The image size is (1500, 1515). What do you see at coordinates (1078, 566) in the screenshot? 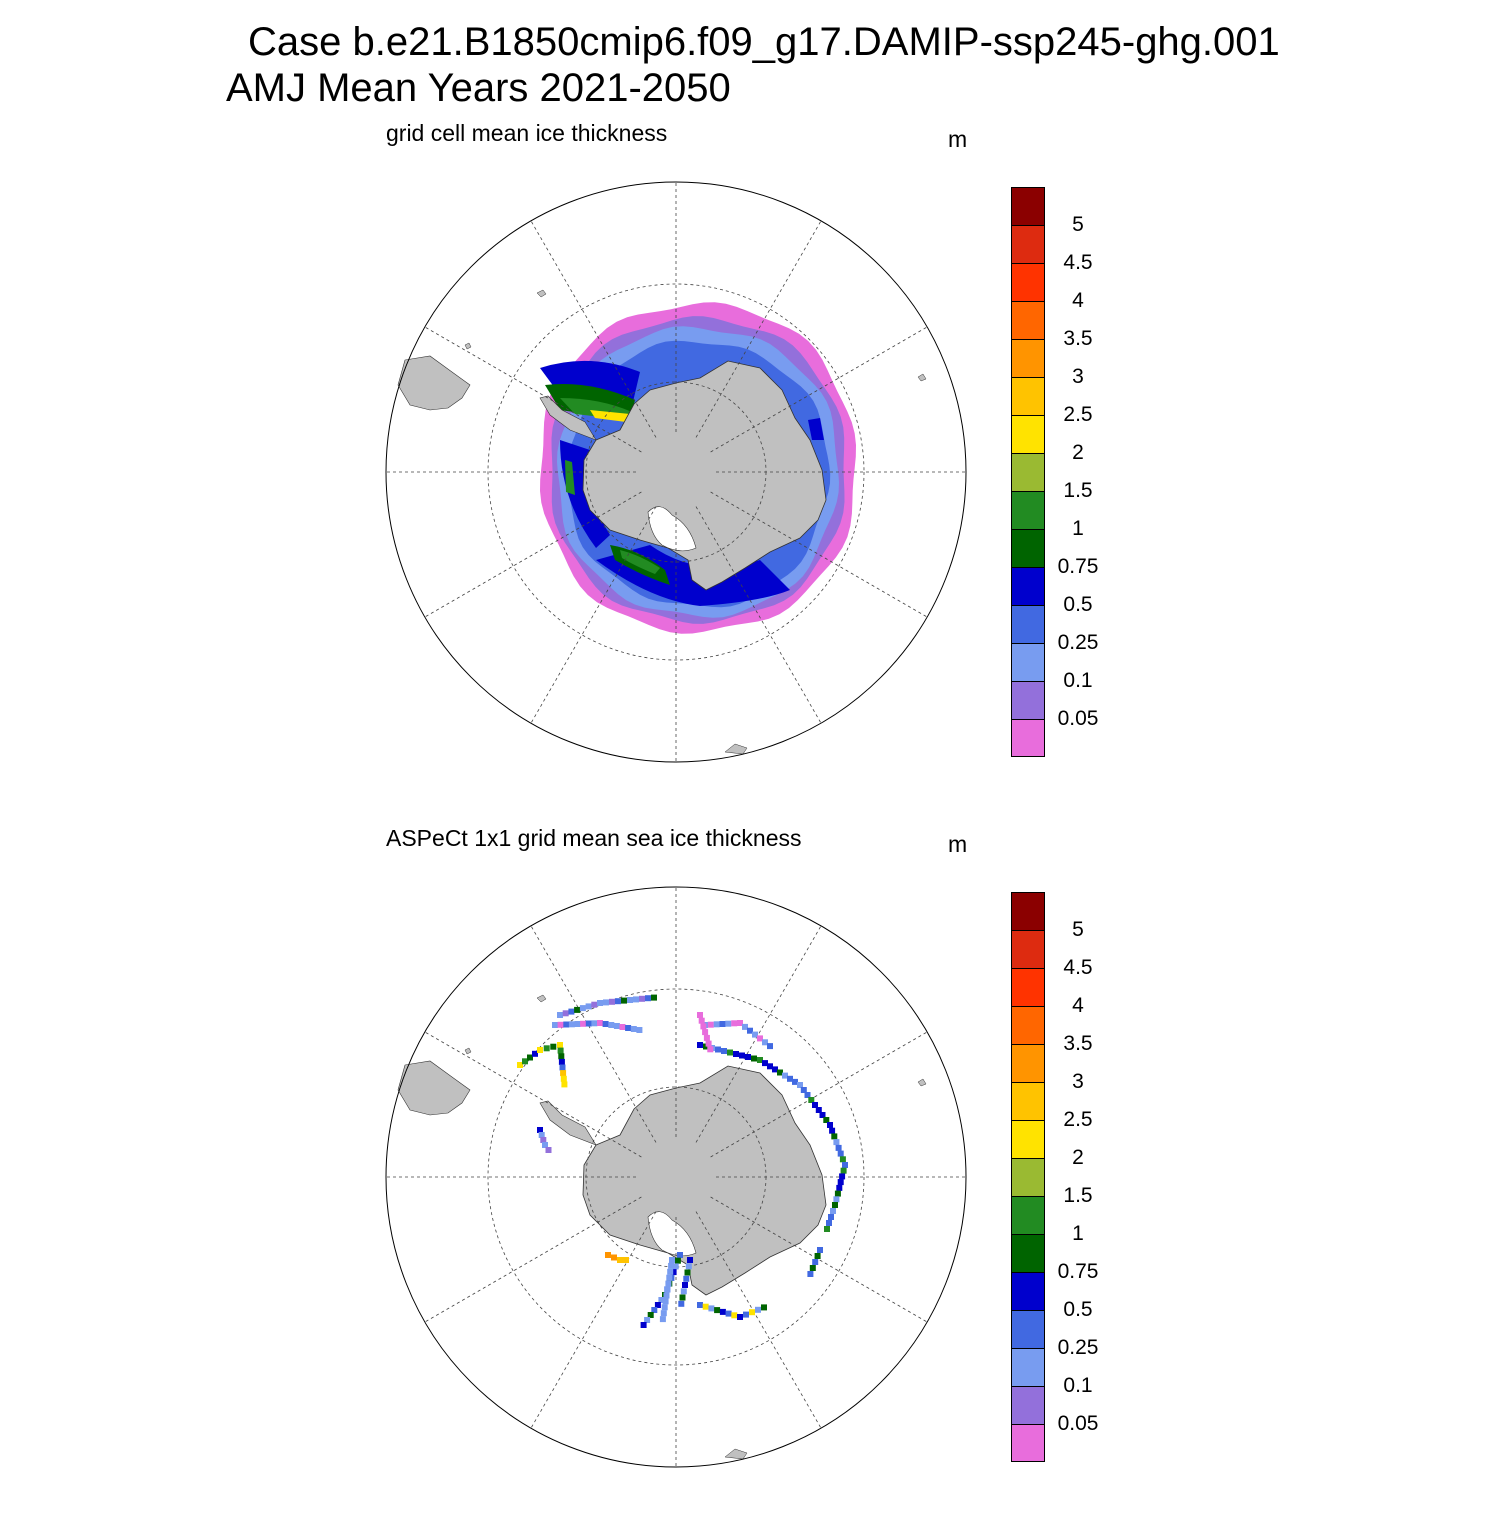
I see `colorbar-label: 0.75` at bounding box center [1078, 566].